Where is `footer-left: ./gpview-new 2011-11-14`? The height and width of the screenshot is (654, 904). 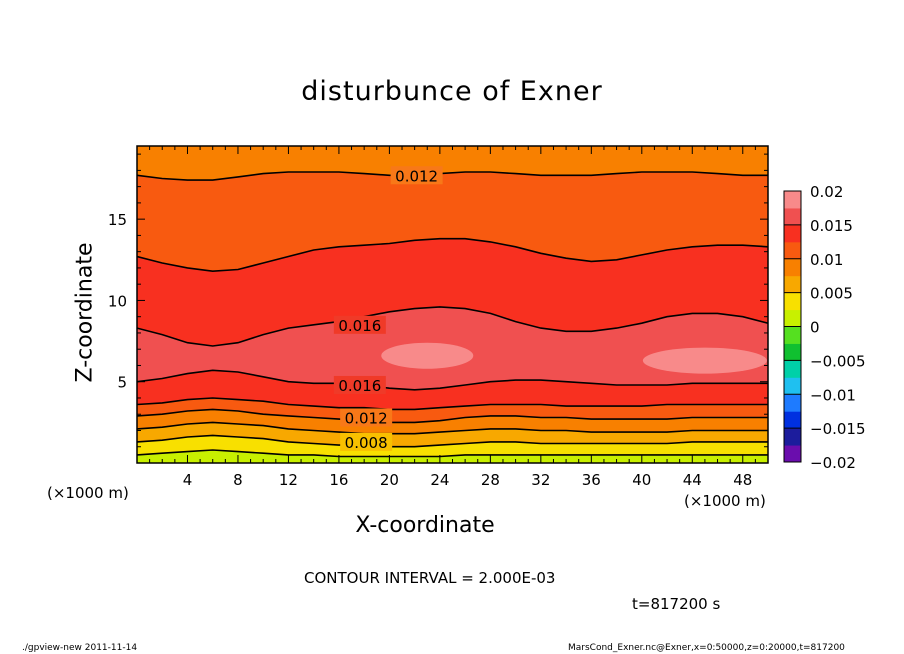 footer-left: ./gpview-new 2011-11-14 is located at coordinates (80, 648).